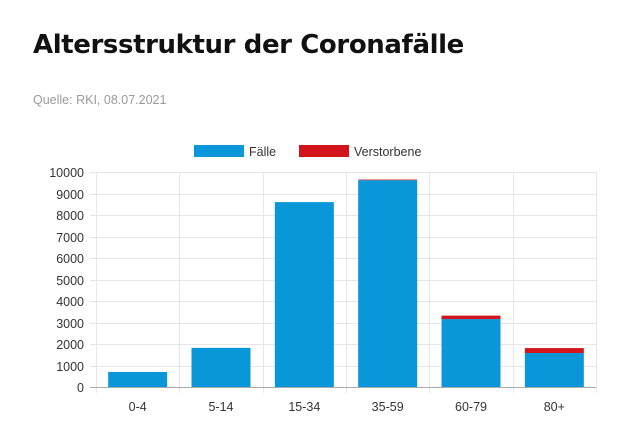 This screenshot has width=640, height=438. Describe the element at coordinates (324, 151) in the screenshot. I see `legend-swatch-verstorbene` at that location.